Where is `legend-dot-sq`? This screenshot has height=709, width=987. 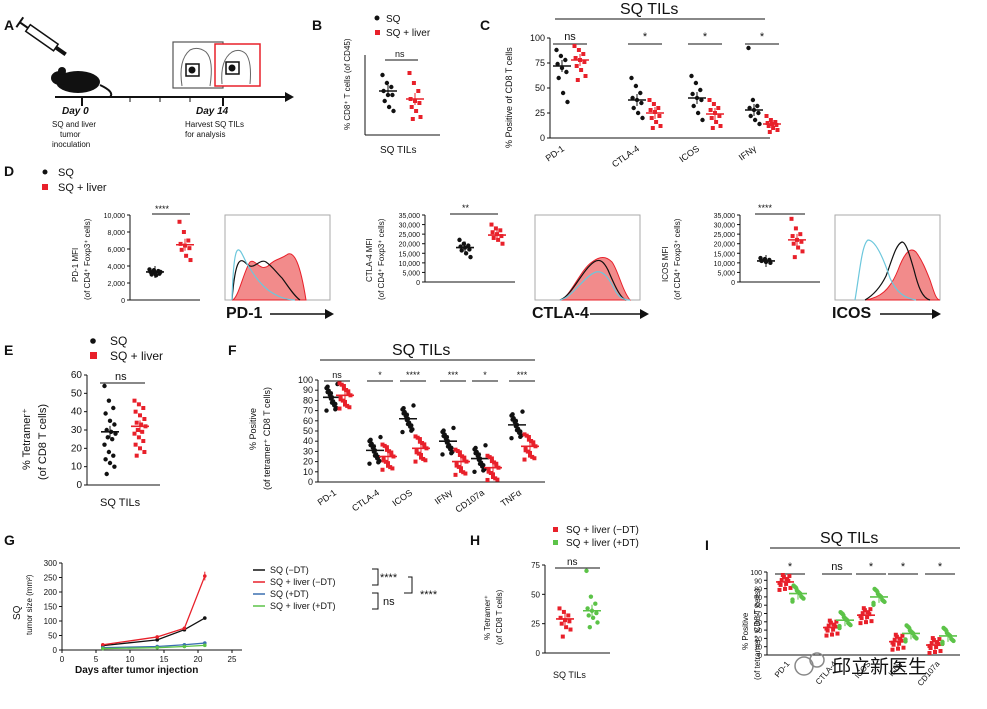 legend-dot-sq is located at coordinates (93, 341).